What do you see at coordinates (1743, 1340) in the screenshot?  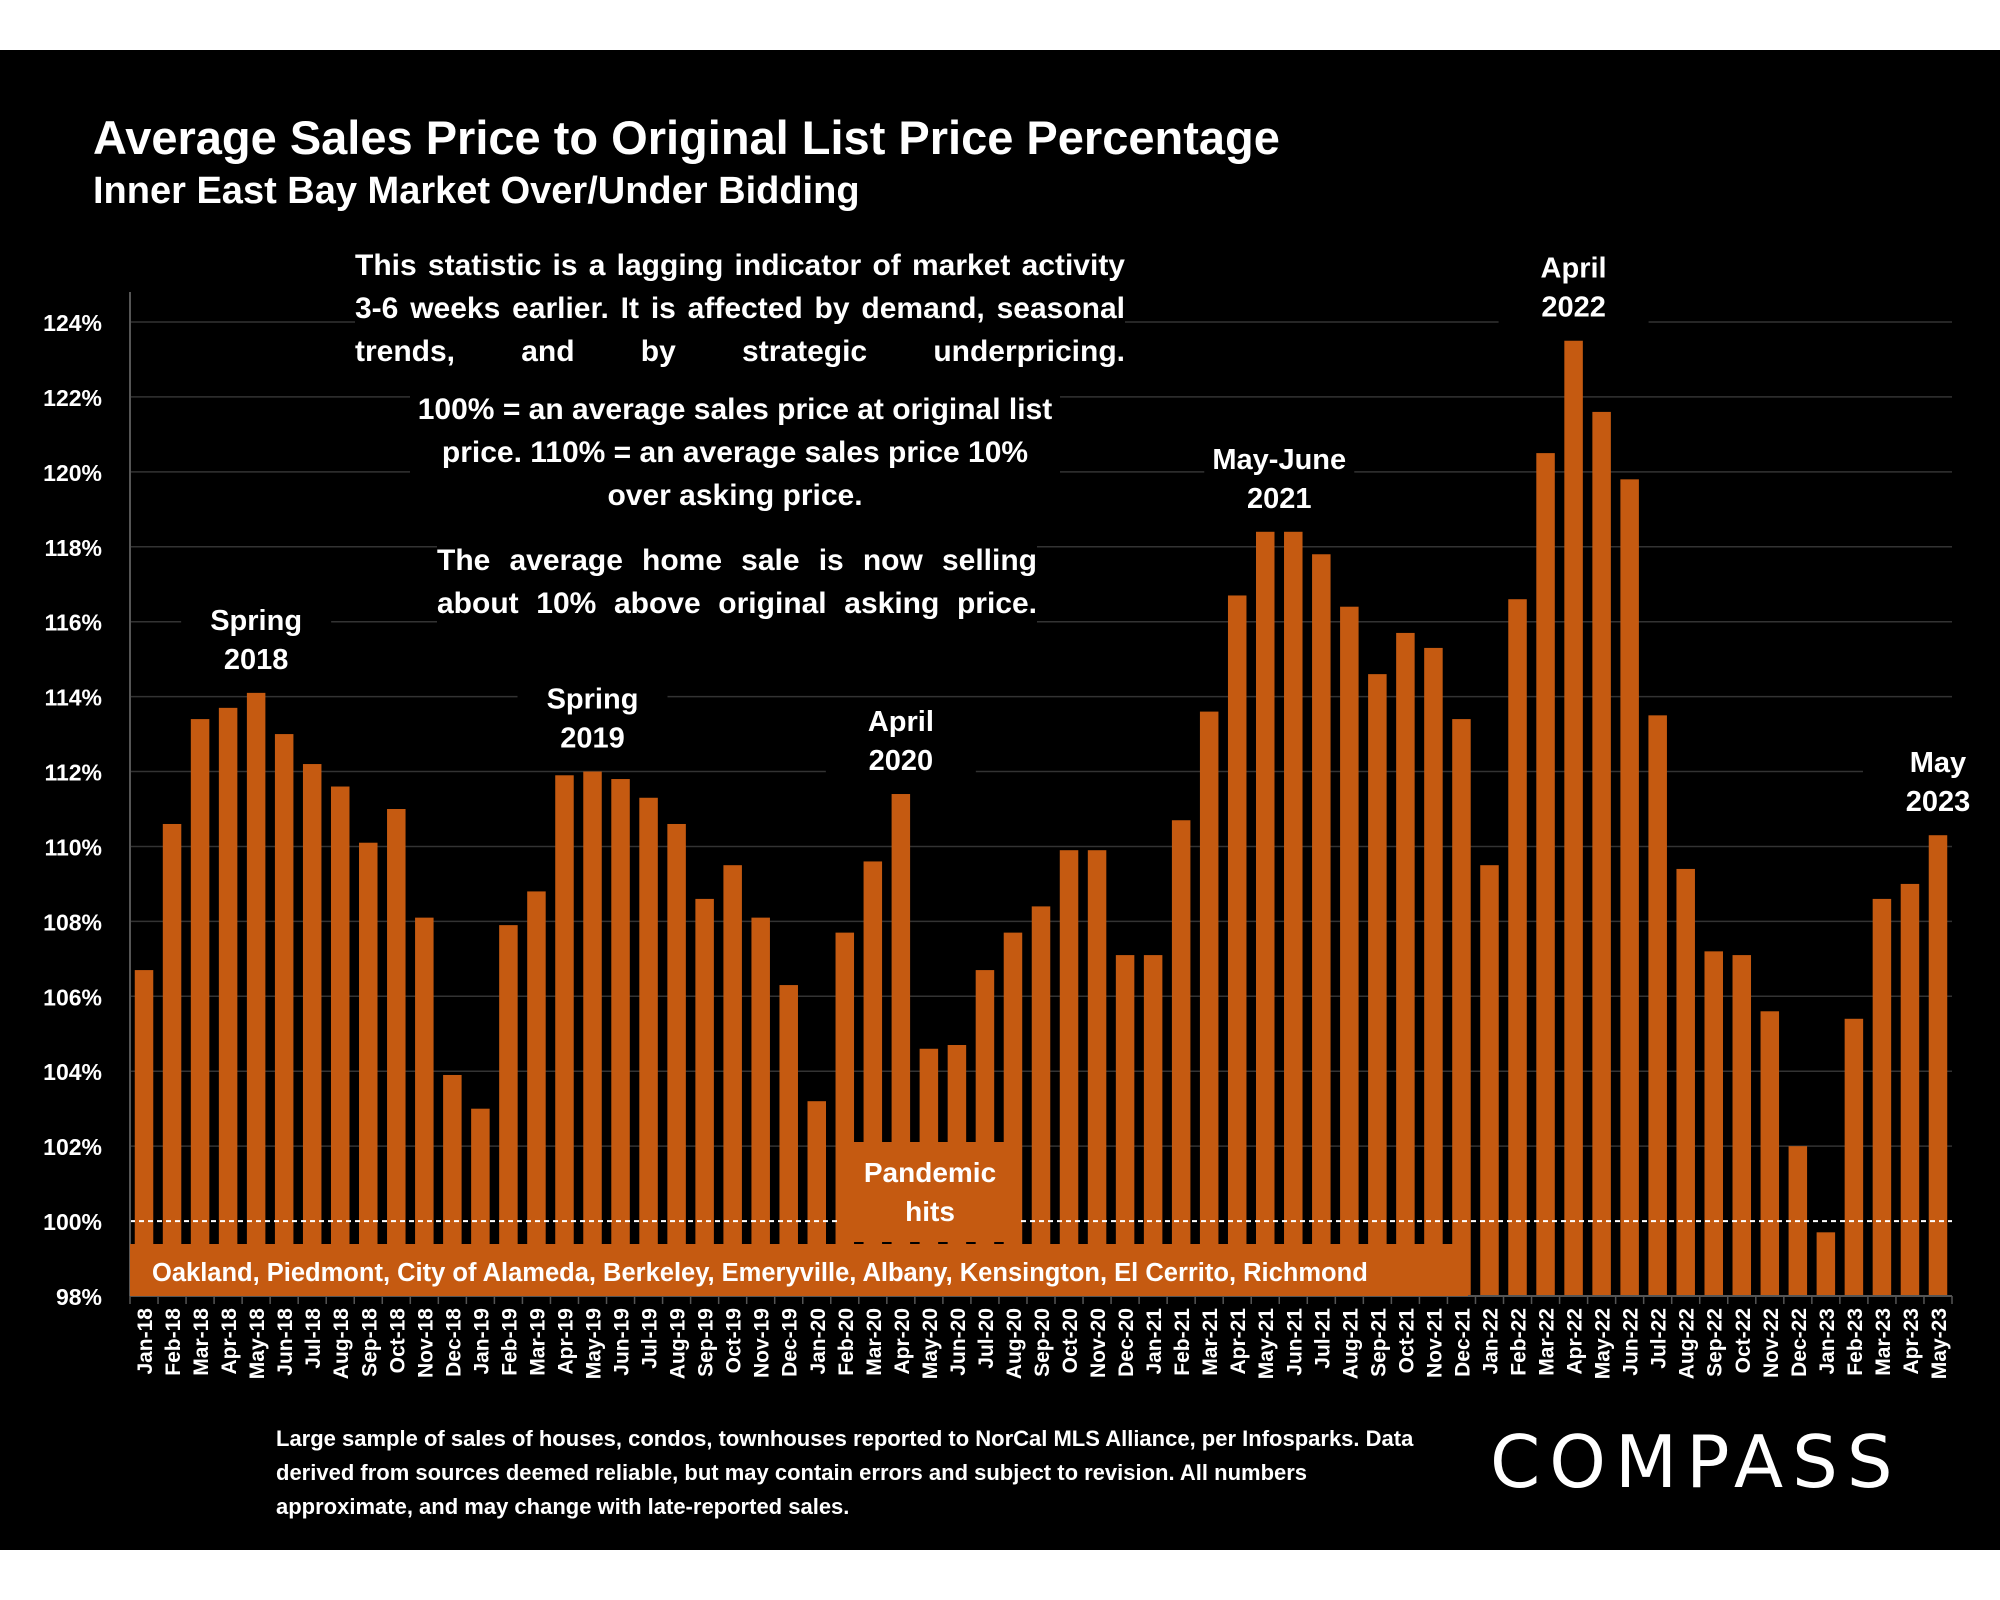 I see `x-tick-label: Oct-22` at bounding box center [1743, 1340].